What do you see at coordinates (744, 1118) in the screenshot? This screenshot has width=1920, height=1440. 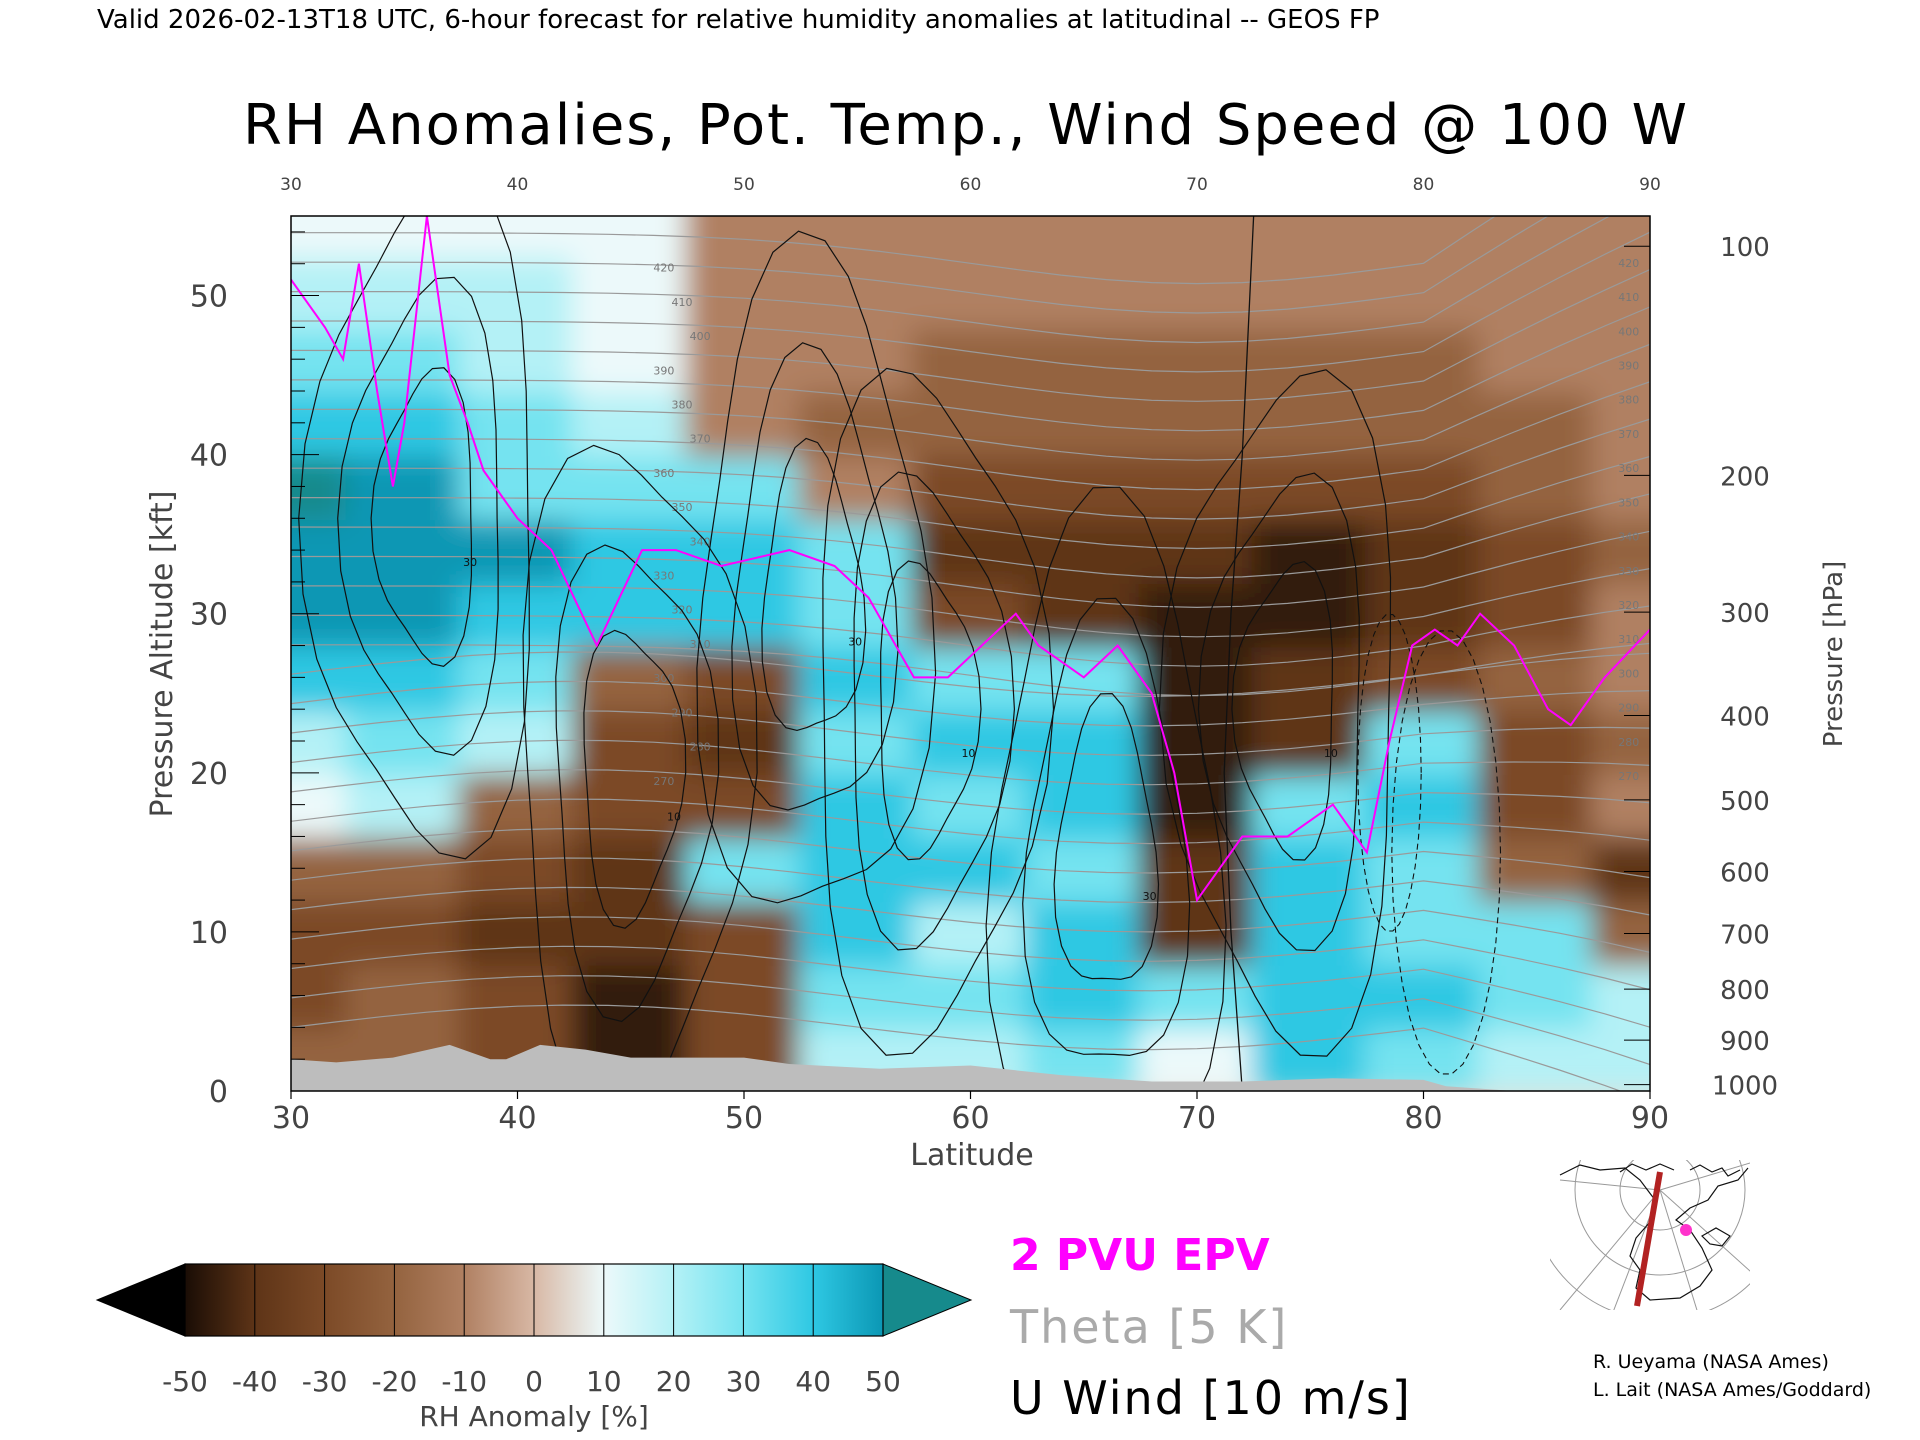 I see `x-tick-label: 50` at bounding box center [744, 1118].